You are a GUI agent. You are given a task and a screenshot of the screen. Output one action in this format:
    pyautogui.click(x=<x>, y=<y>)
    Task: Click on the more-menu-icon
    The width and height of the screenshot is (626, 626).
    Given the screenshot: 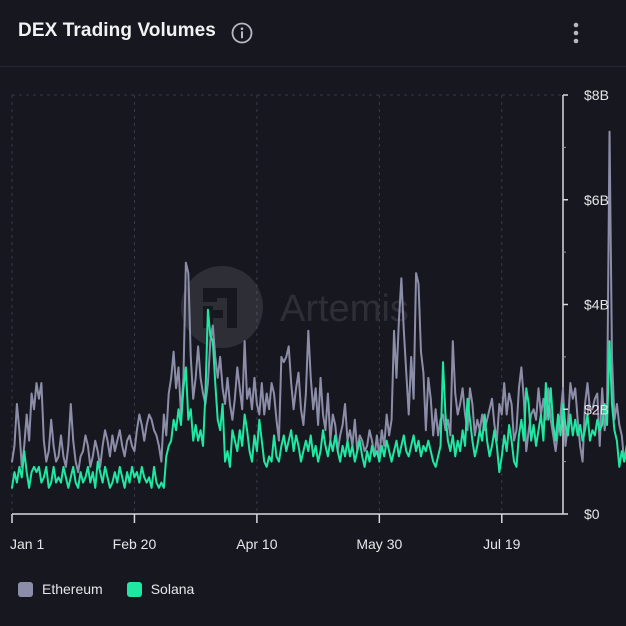 What is the action you would take?
    pyautogui.click(x=576, y=33)
    